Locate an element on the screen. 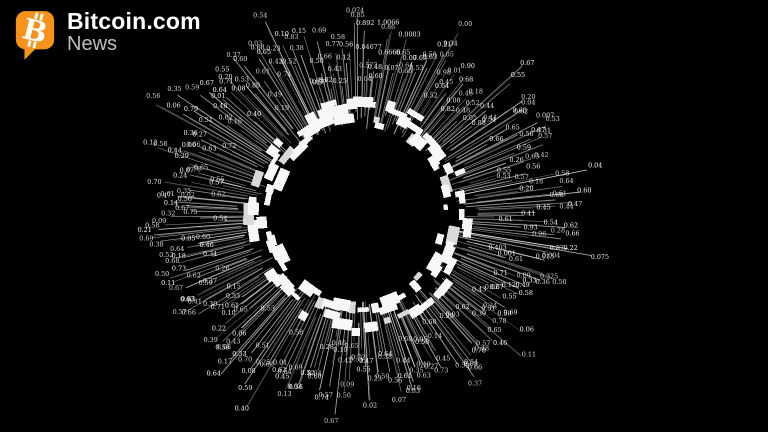 The width and height of the screenshot is (768, 432). value-label: 0.05 is located at coordinates (447, 54).